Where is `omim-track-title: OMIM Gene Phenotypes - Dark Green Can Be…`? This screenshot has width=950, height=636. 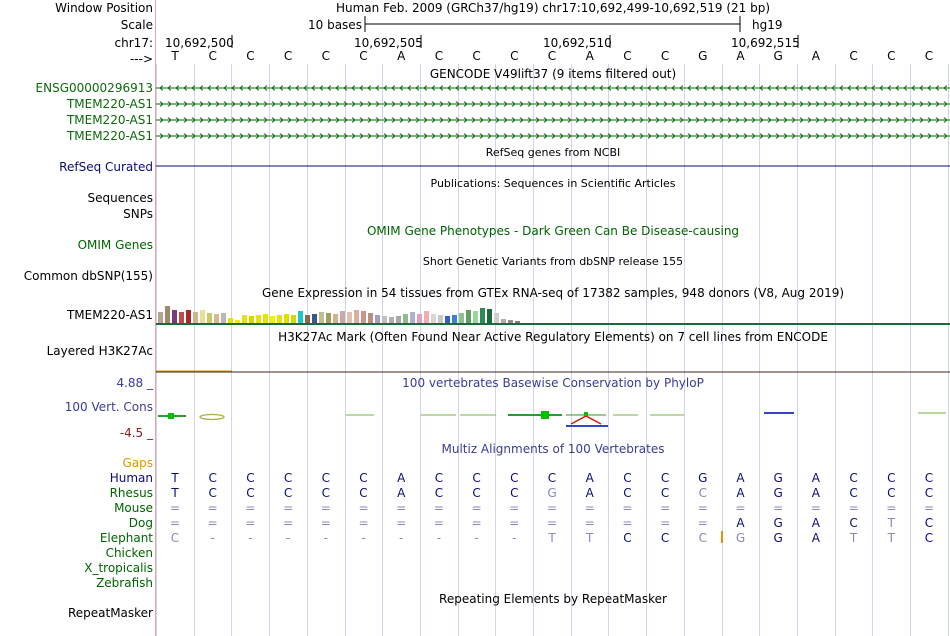 omim-track-title: OMIM Gene Phenotypes - Dark Green Can Be… is located at coordinates (553, 231).